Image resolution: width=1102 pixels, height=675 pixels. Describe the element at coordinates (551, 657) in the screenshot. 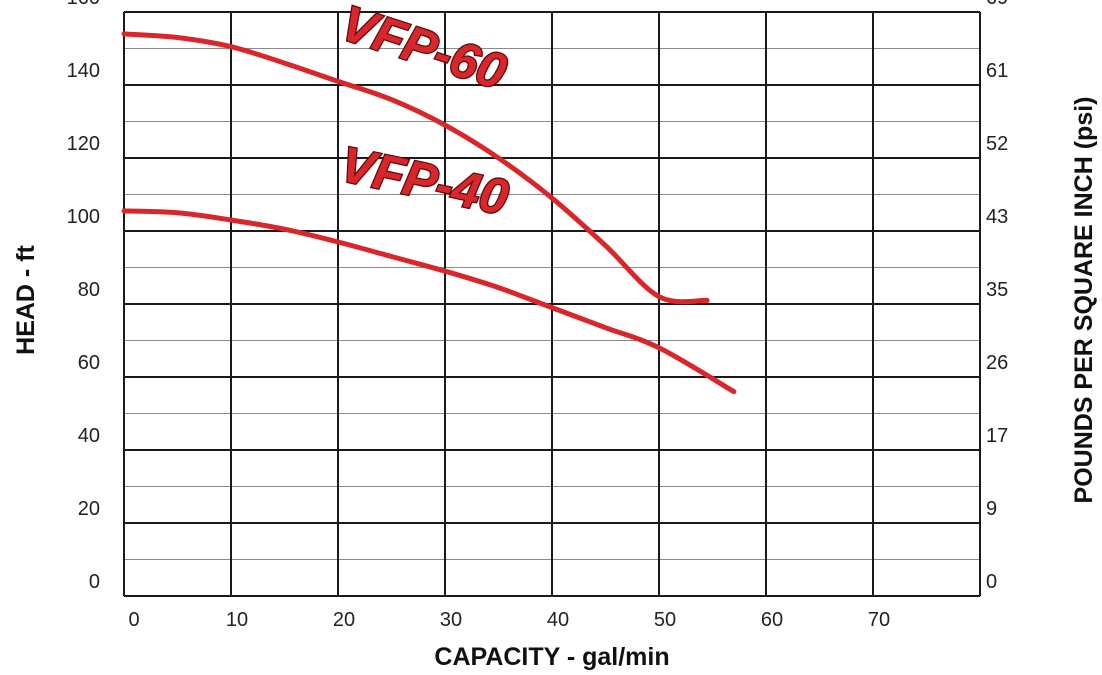

I see `x-axis-title: CAPACITY - gal/min` at that location.